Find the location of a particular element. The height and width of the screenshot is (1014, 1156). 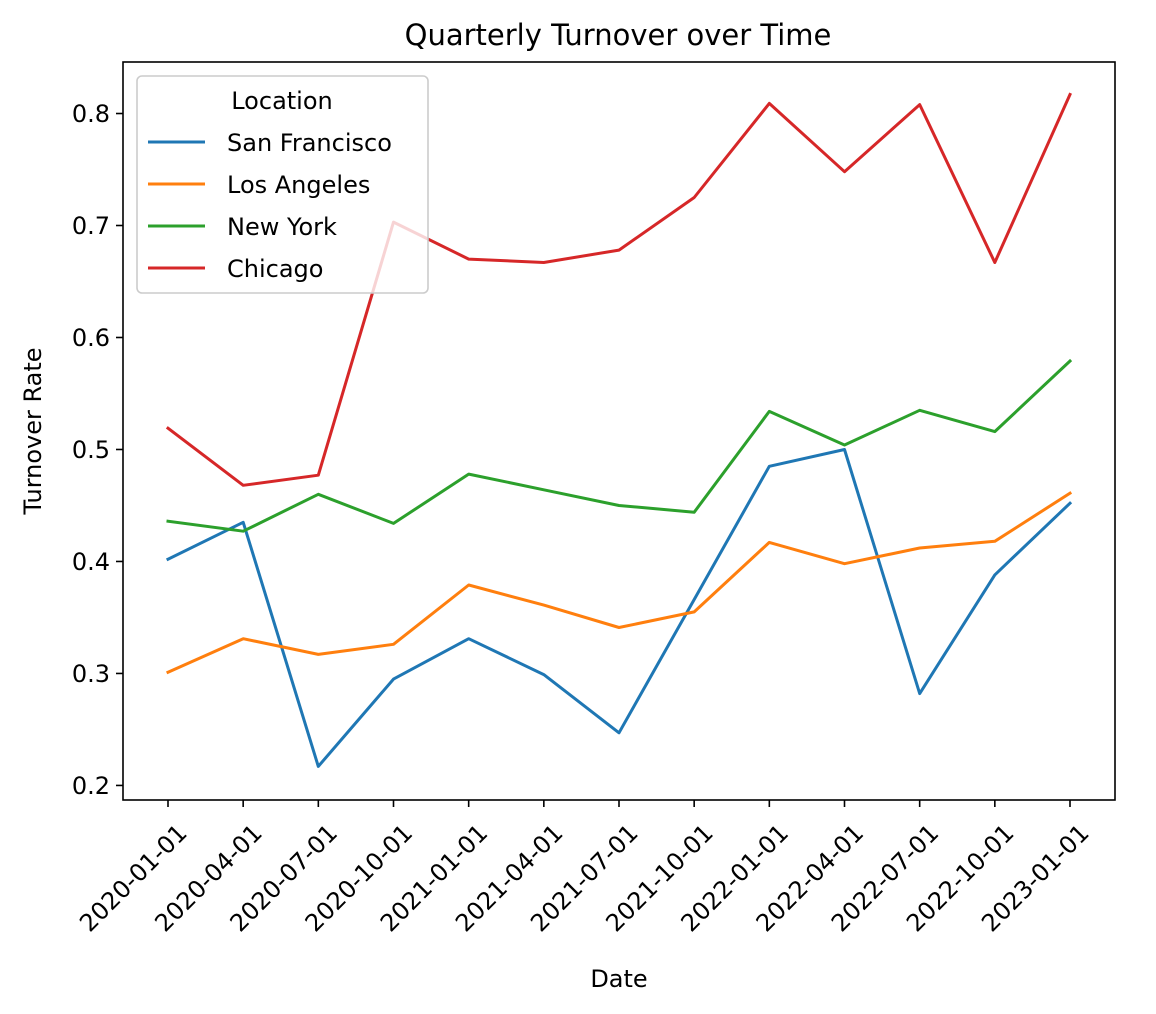

series-line-new-york is located at coordinates (619, 445).